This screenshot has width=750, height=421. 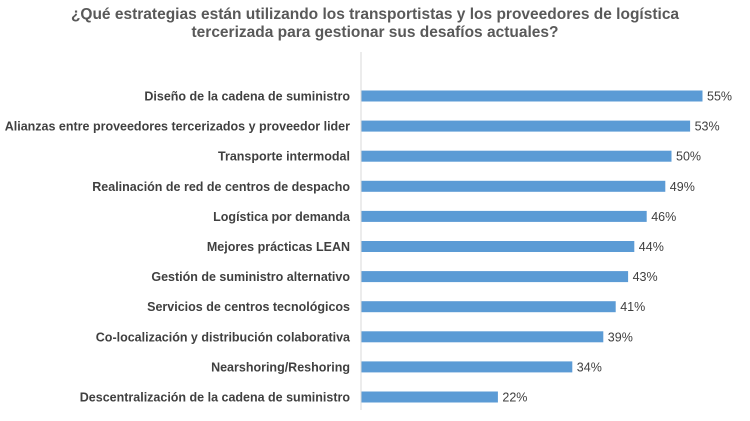 I want to click on category-label: Mejores prácticas LEAN, so click(x=278, y=247).